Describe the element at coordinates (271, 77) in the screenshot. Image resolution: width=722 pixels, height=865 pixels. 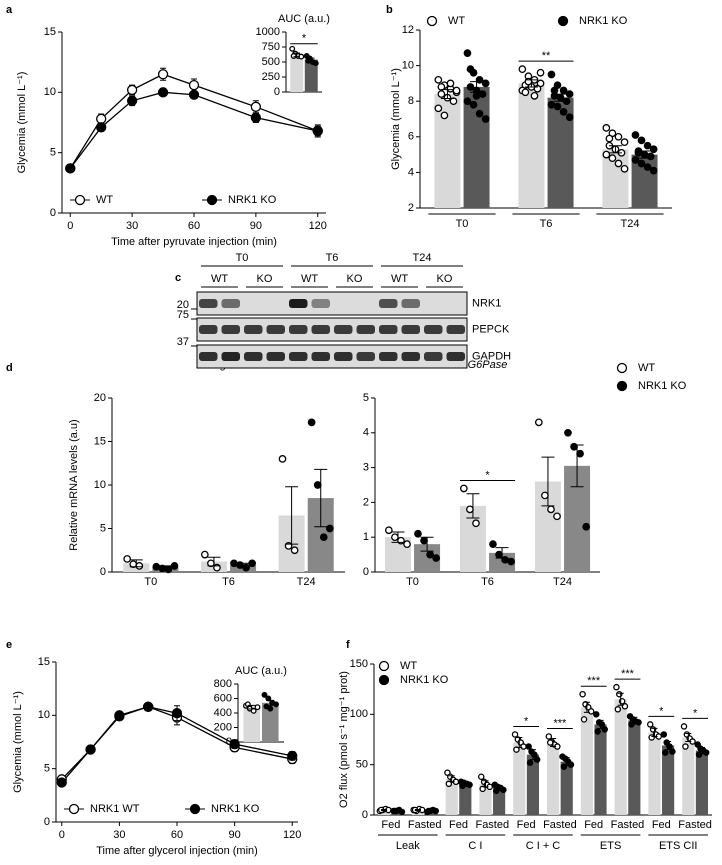
I see `y-tick-label: 250` at that location.